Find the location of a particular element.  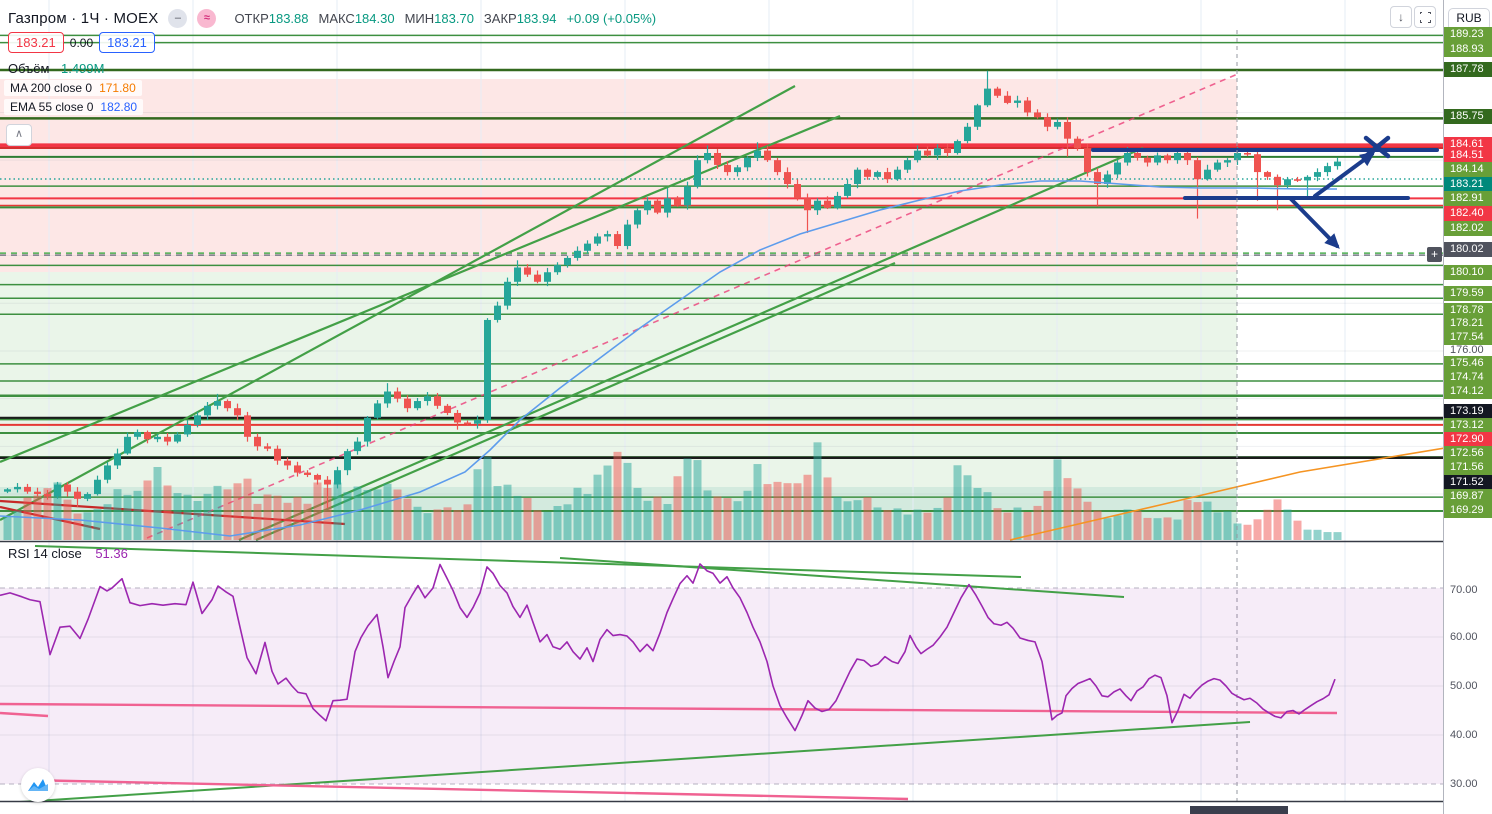

price-scale-label: 174.74 is located at coordinates (1468, 377).